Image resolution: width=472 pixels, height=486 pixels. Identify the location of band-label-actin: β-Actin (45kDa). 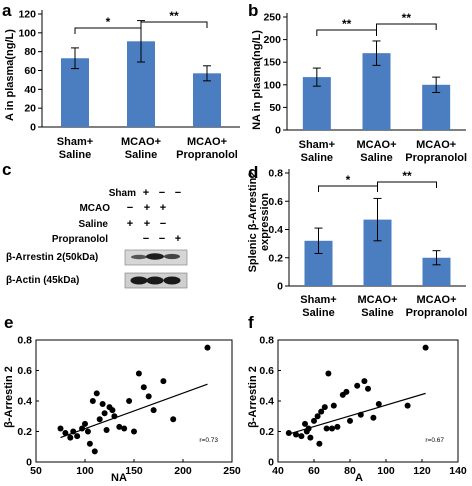
(42, 280).